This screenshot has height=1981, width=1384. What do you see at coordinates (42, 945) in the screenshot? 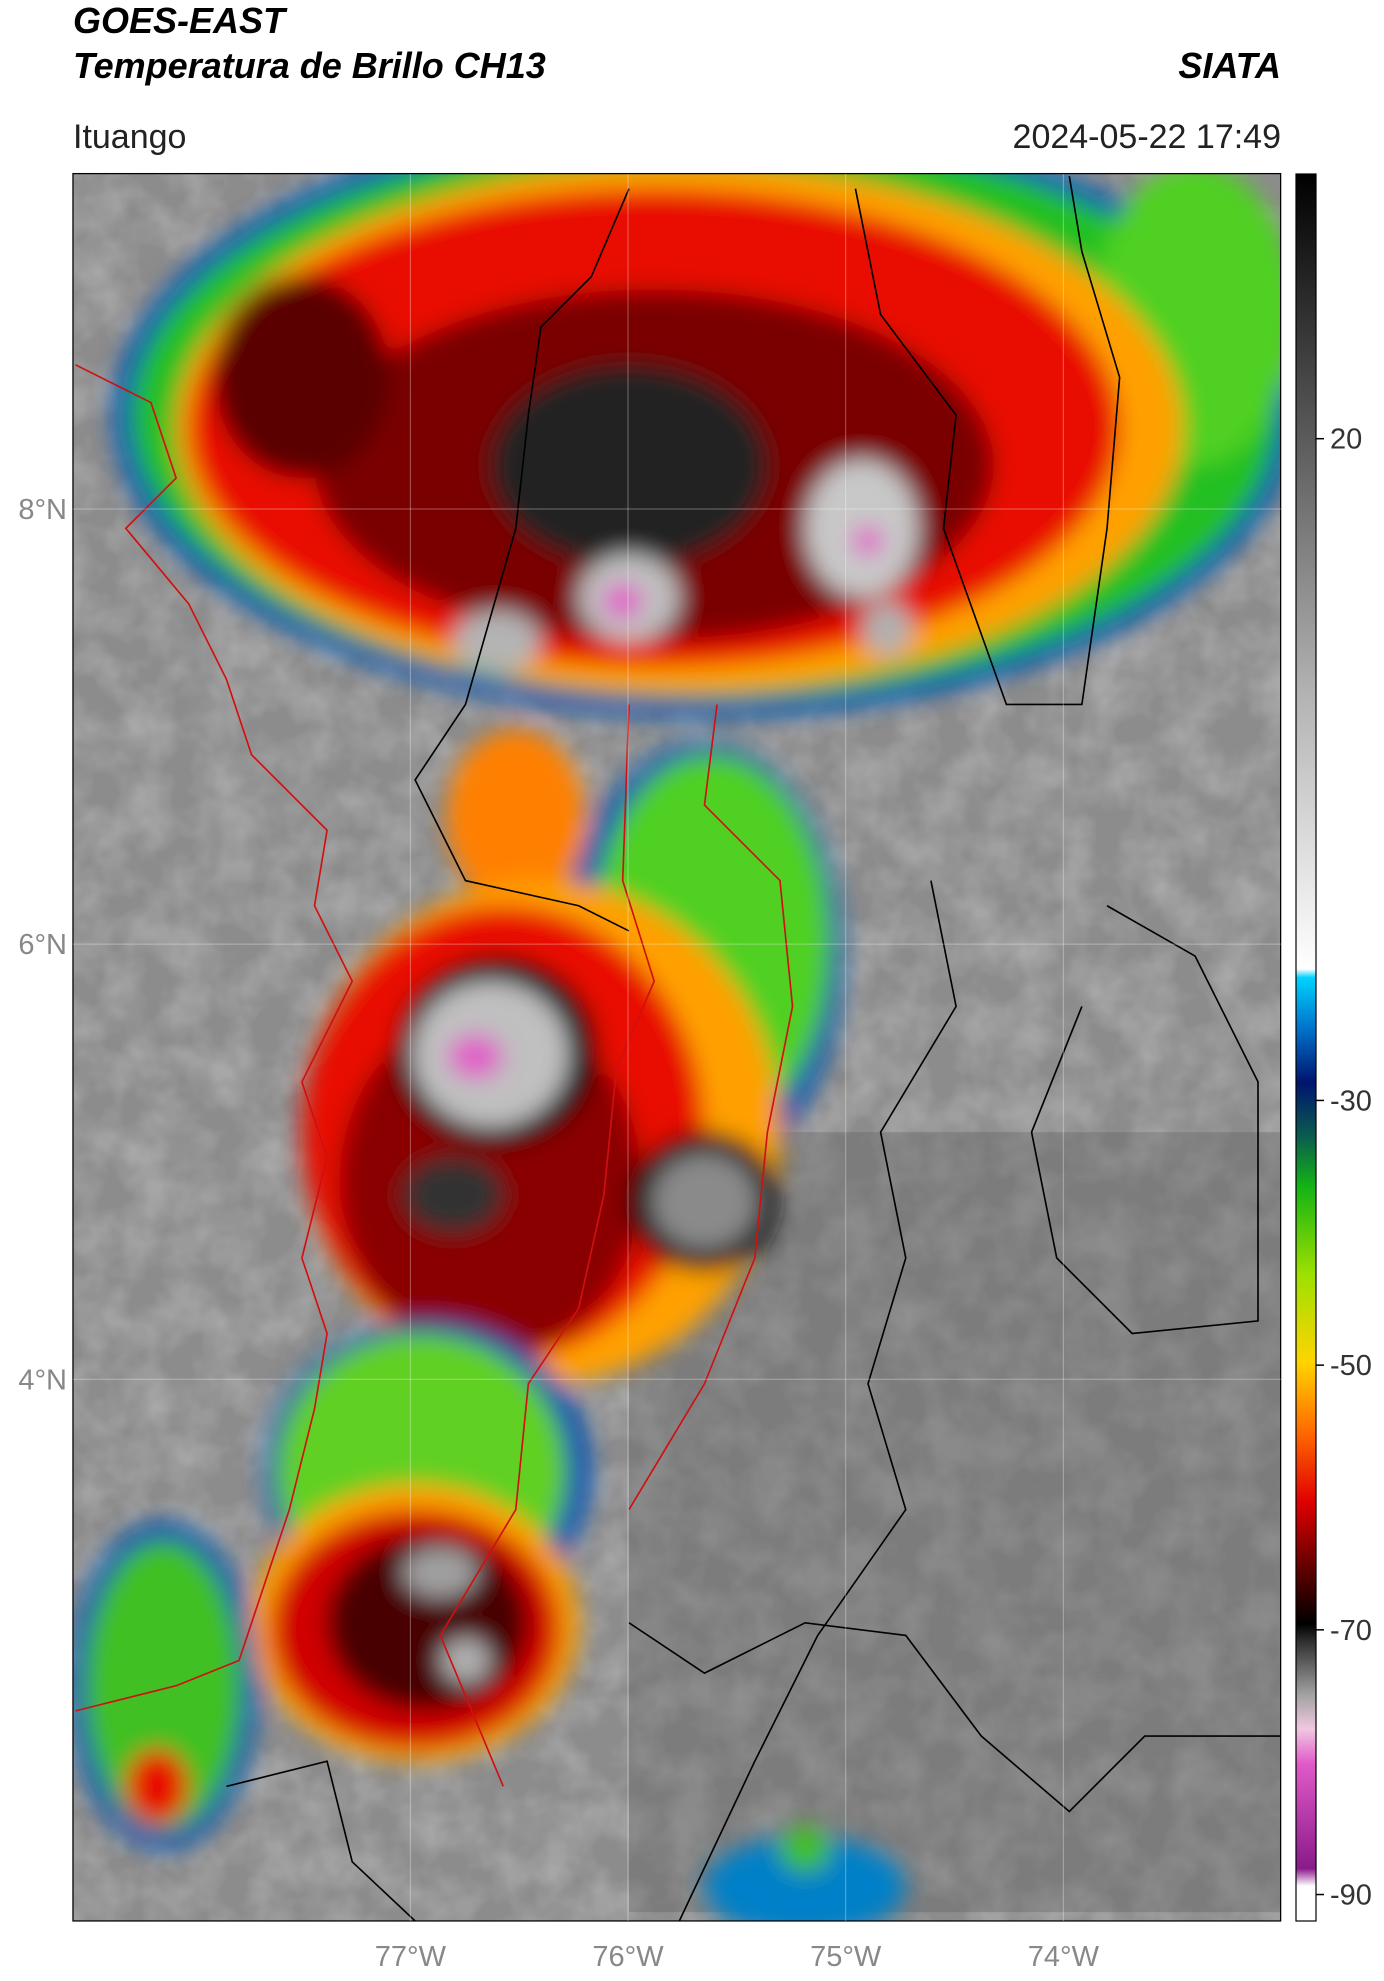
I see `lat-label: 6°N` at bounding box center [42, 945].